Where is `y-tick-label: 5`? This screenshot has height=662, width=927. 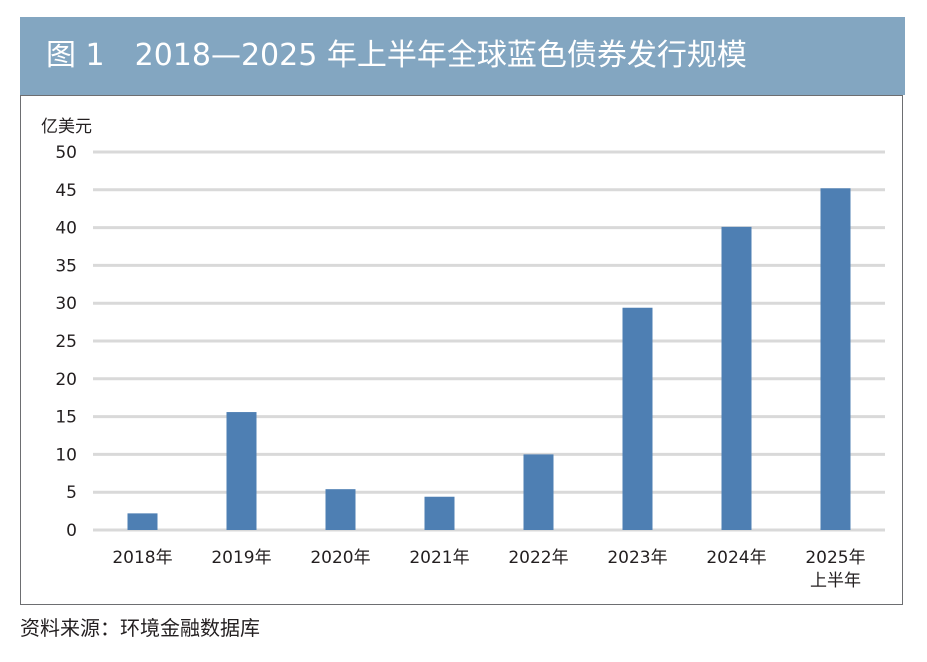
y-tick-label: 5 is located at coordinates (71, 493).